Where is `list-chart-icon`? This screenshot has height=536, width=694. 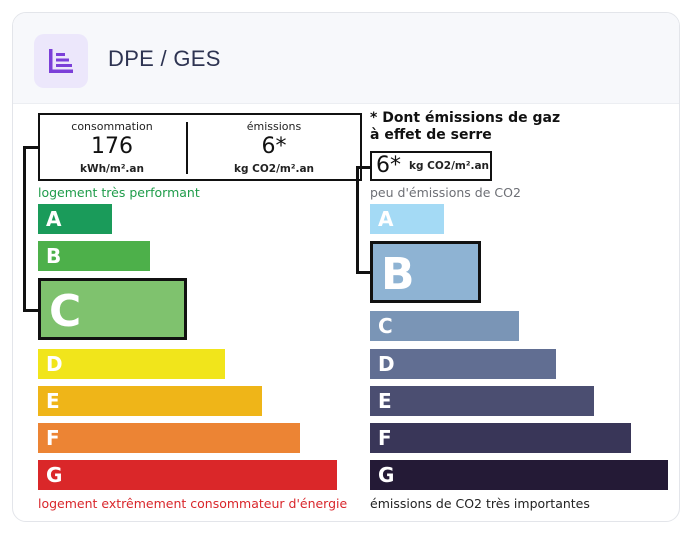
list-chart-icon is located at coordinates (61, 61).